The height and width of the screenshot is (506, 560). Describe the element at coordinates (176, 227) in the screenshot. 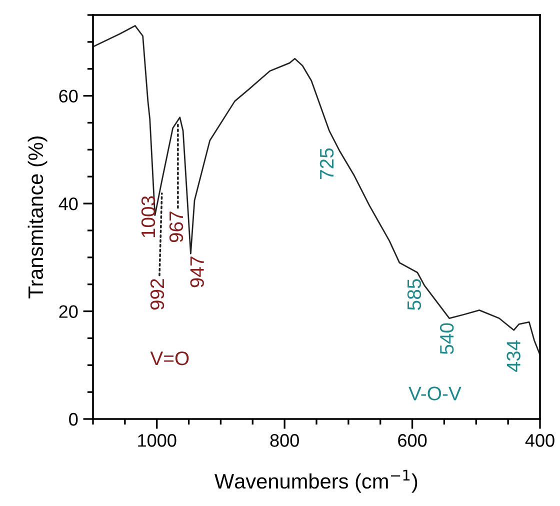

I see `annotation: 967` at that location.